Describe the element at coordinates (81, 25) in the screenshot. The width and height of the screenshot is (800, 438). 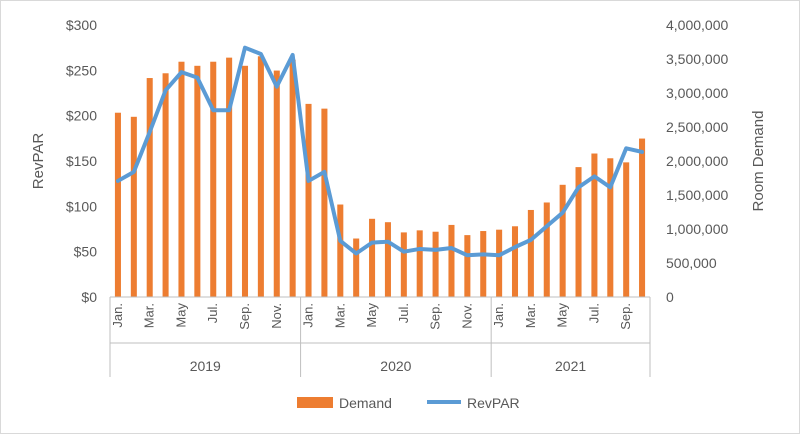
I see `left-tick-label: $300` at that location.